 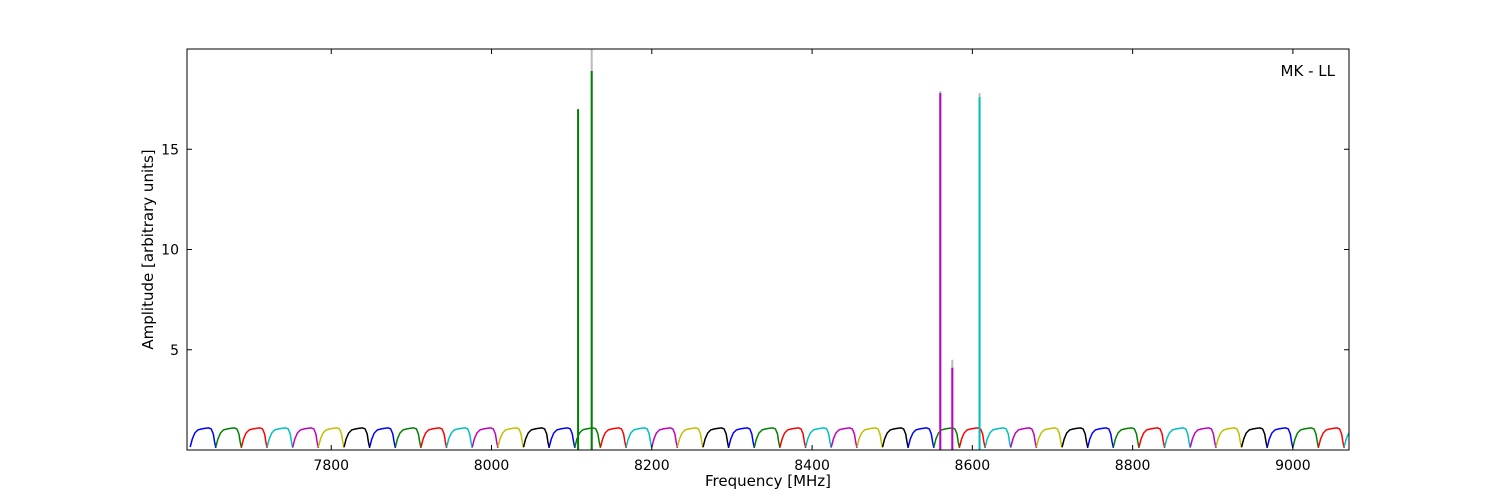 What do you see at coordinates (812, 466) in the screenshot?
I see `x-tick-label: 8400` at bounding box center [812, 466].